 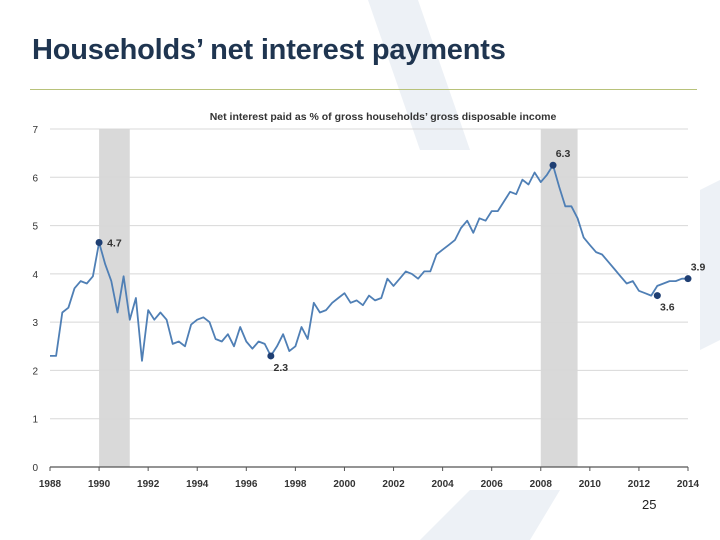 I want to click on y-tick-label-0: 0, so click(x=35, y=468).